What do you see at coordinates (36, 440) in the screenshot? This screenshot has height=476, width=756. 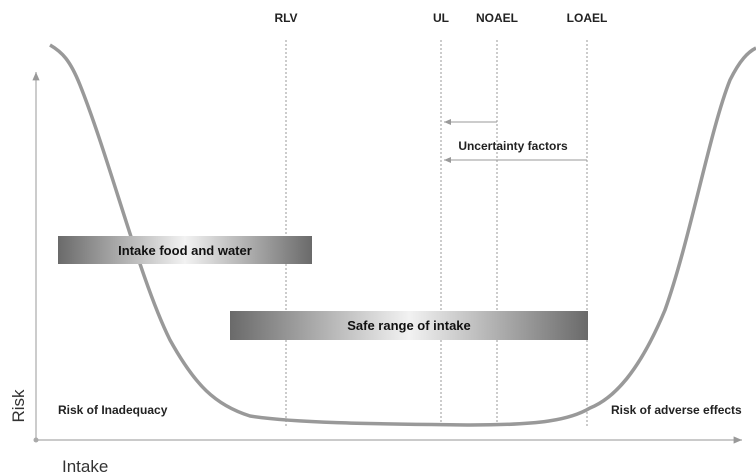 I see `origin` at bounding box center [36, 440].